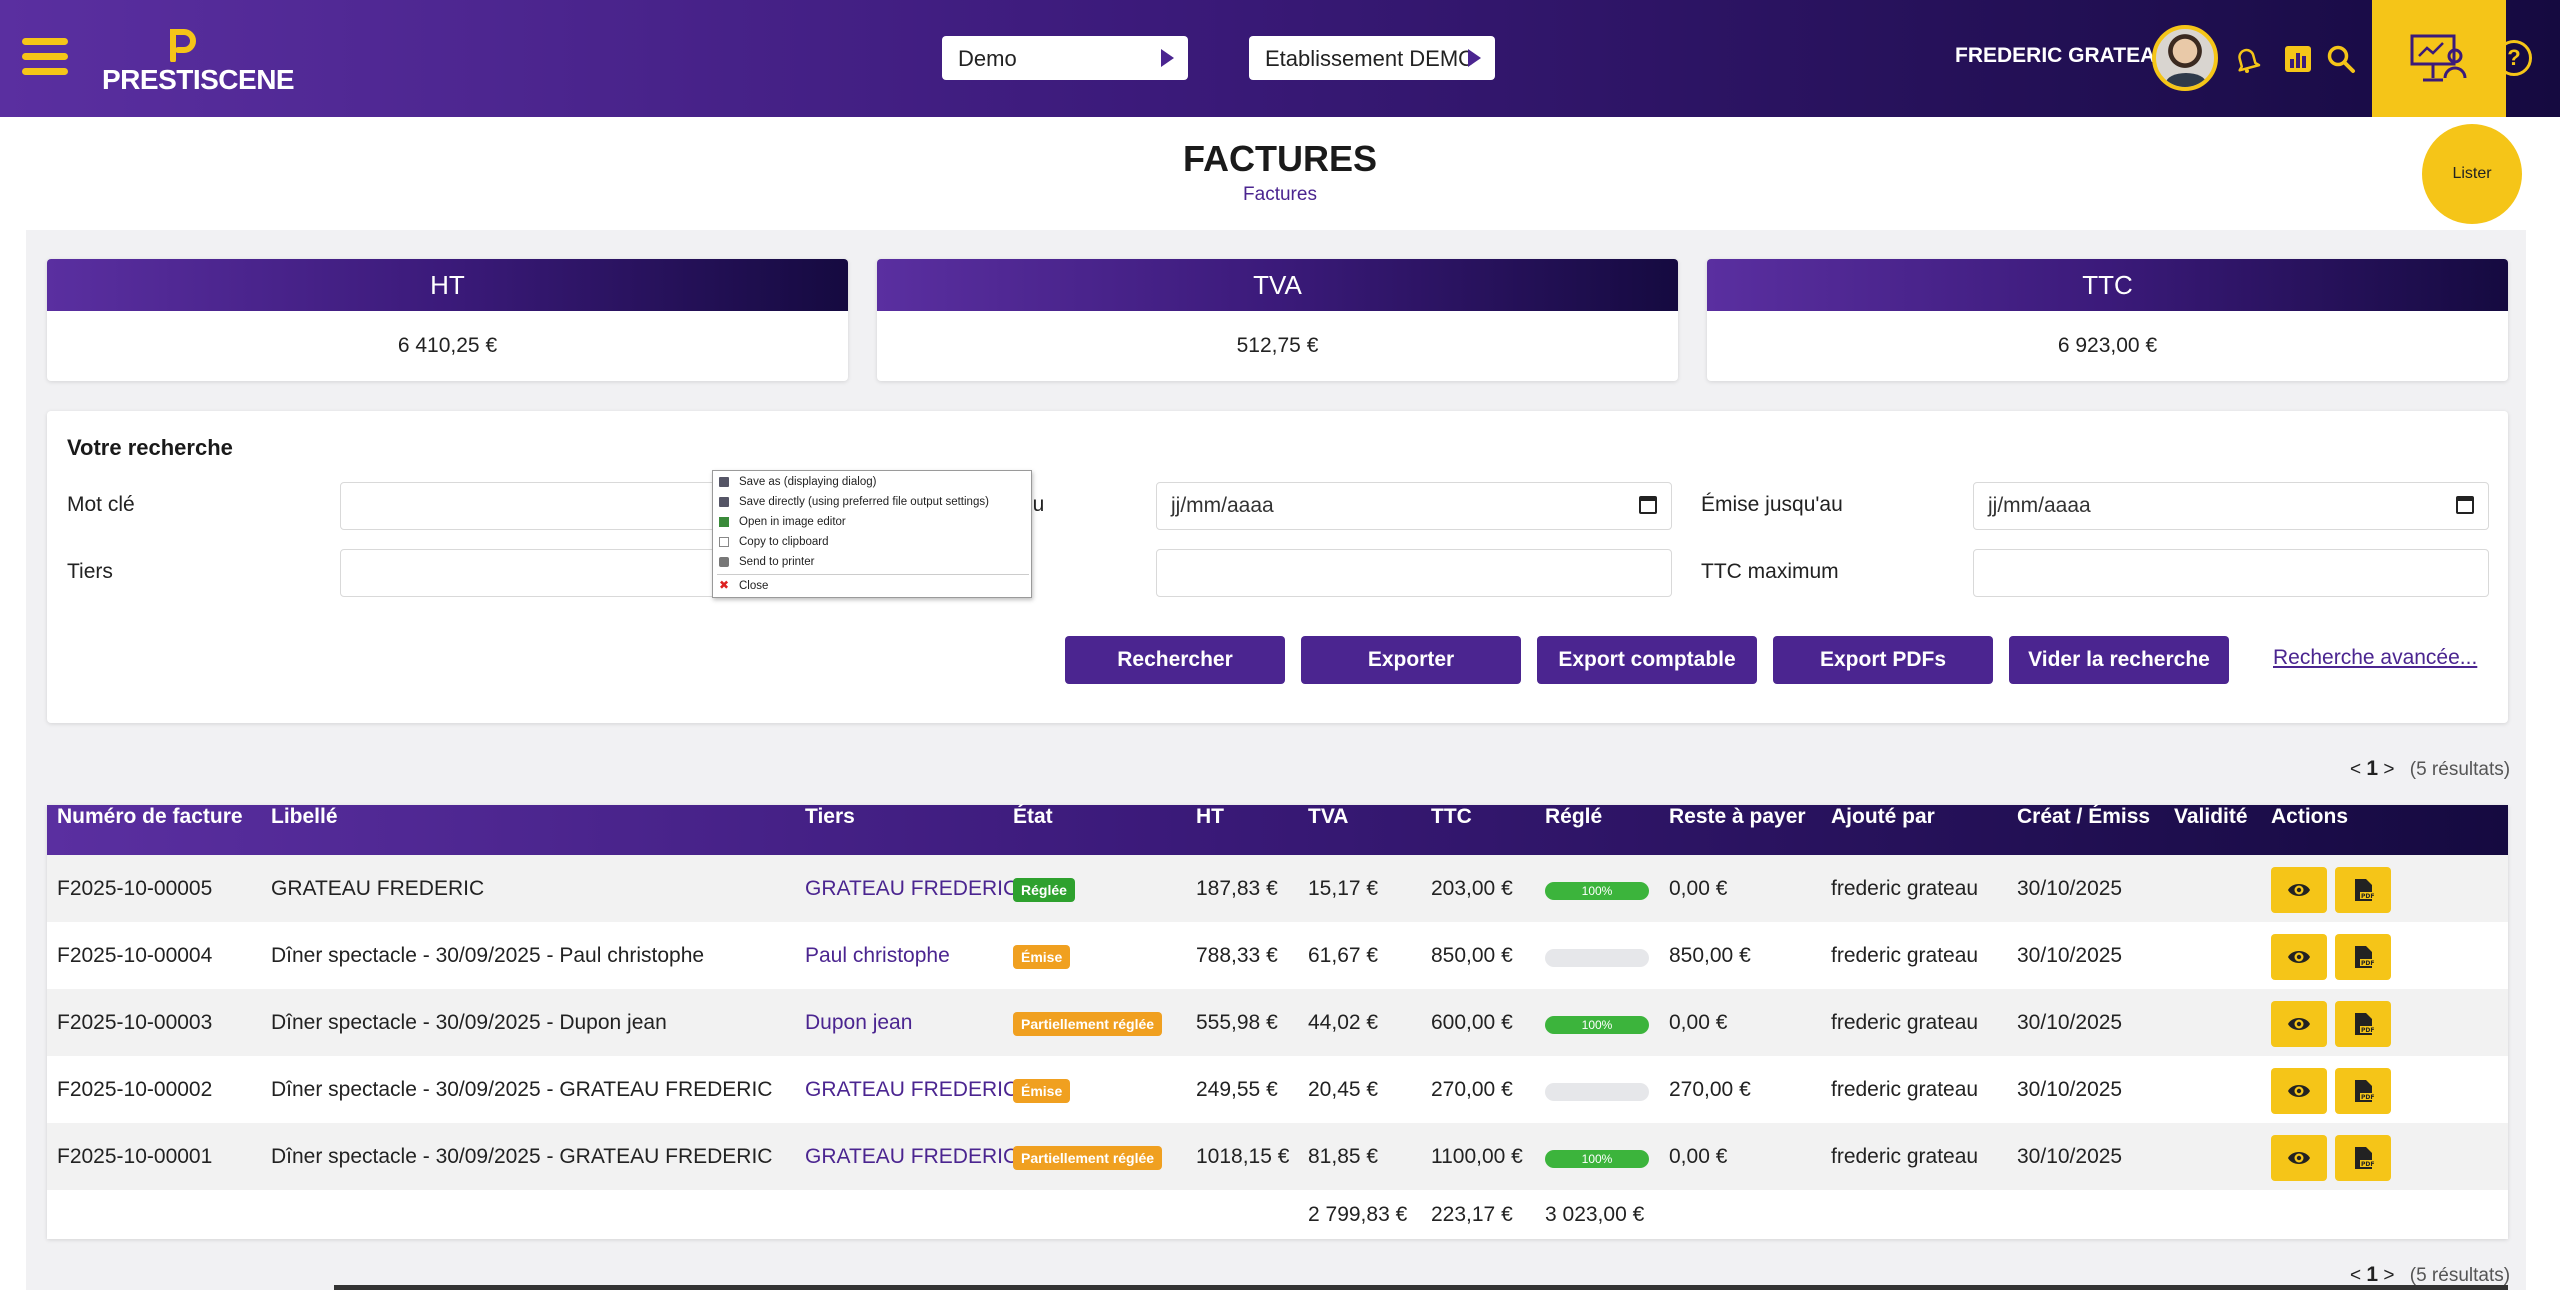  Describe the element at coordinates (135, 955) in the screenshot. I see `cell-numero: F2025-10-00004` at that location.